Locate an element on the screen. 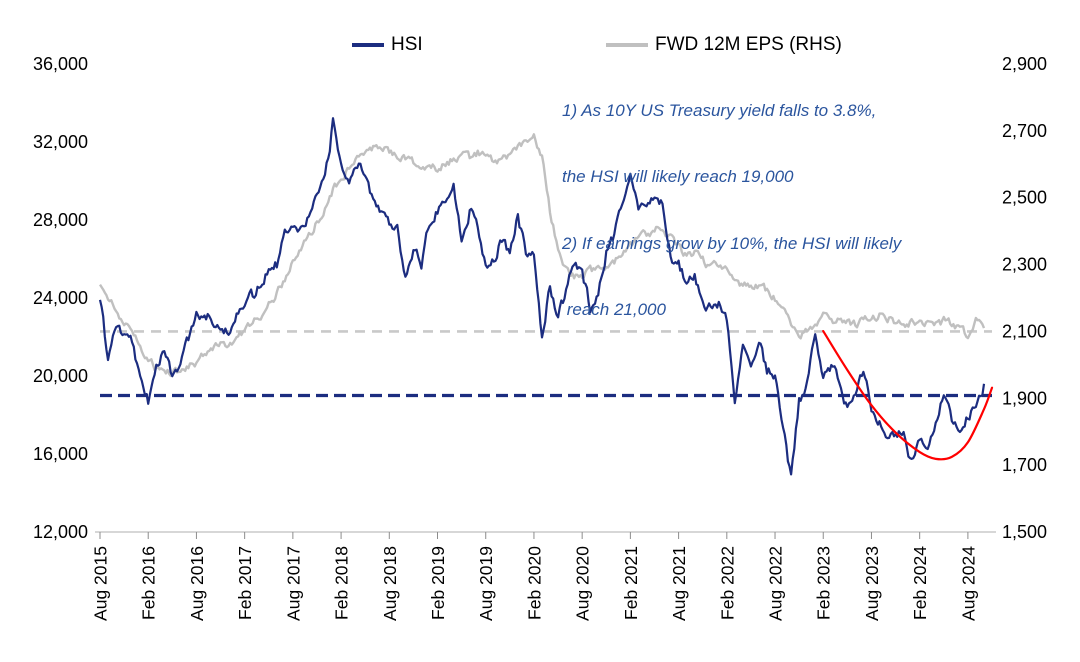  x-axis-tick-label: Feb 2021 is located at coordinates (631, 583).